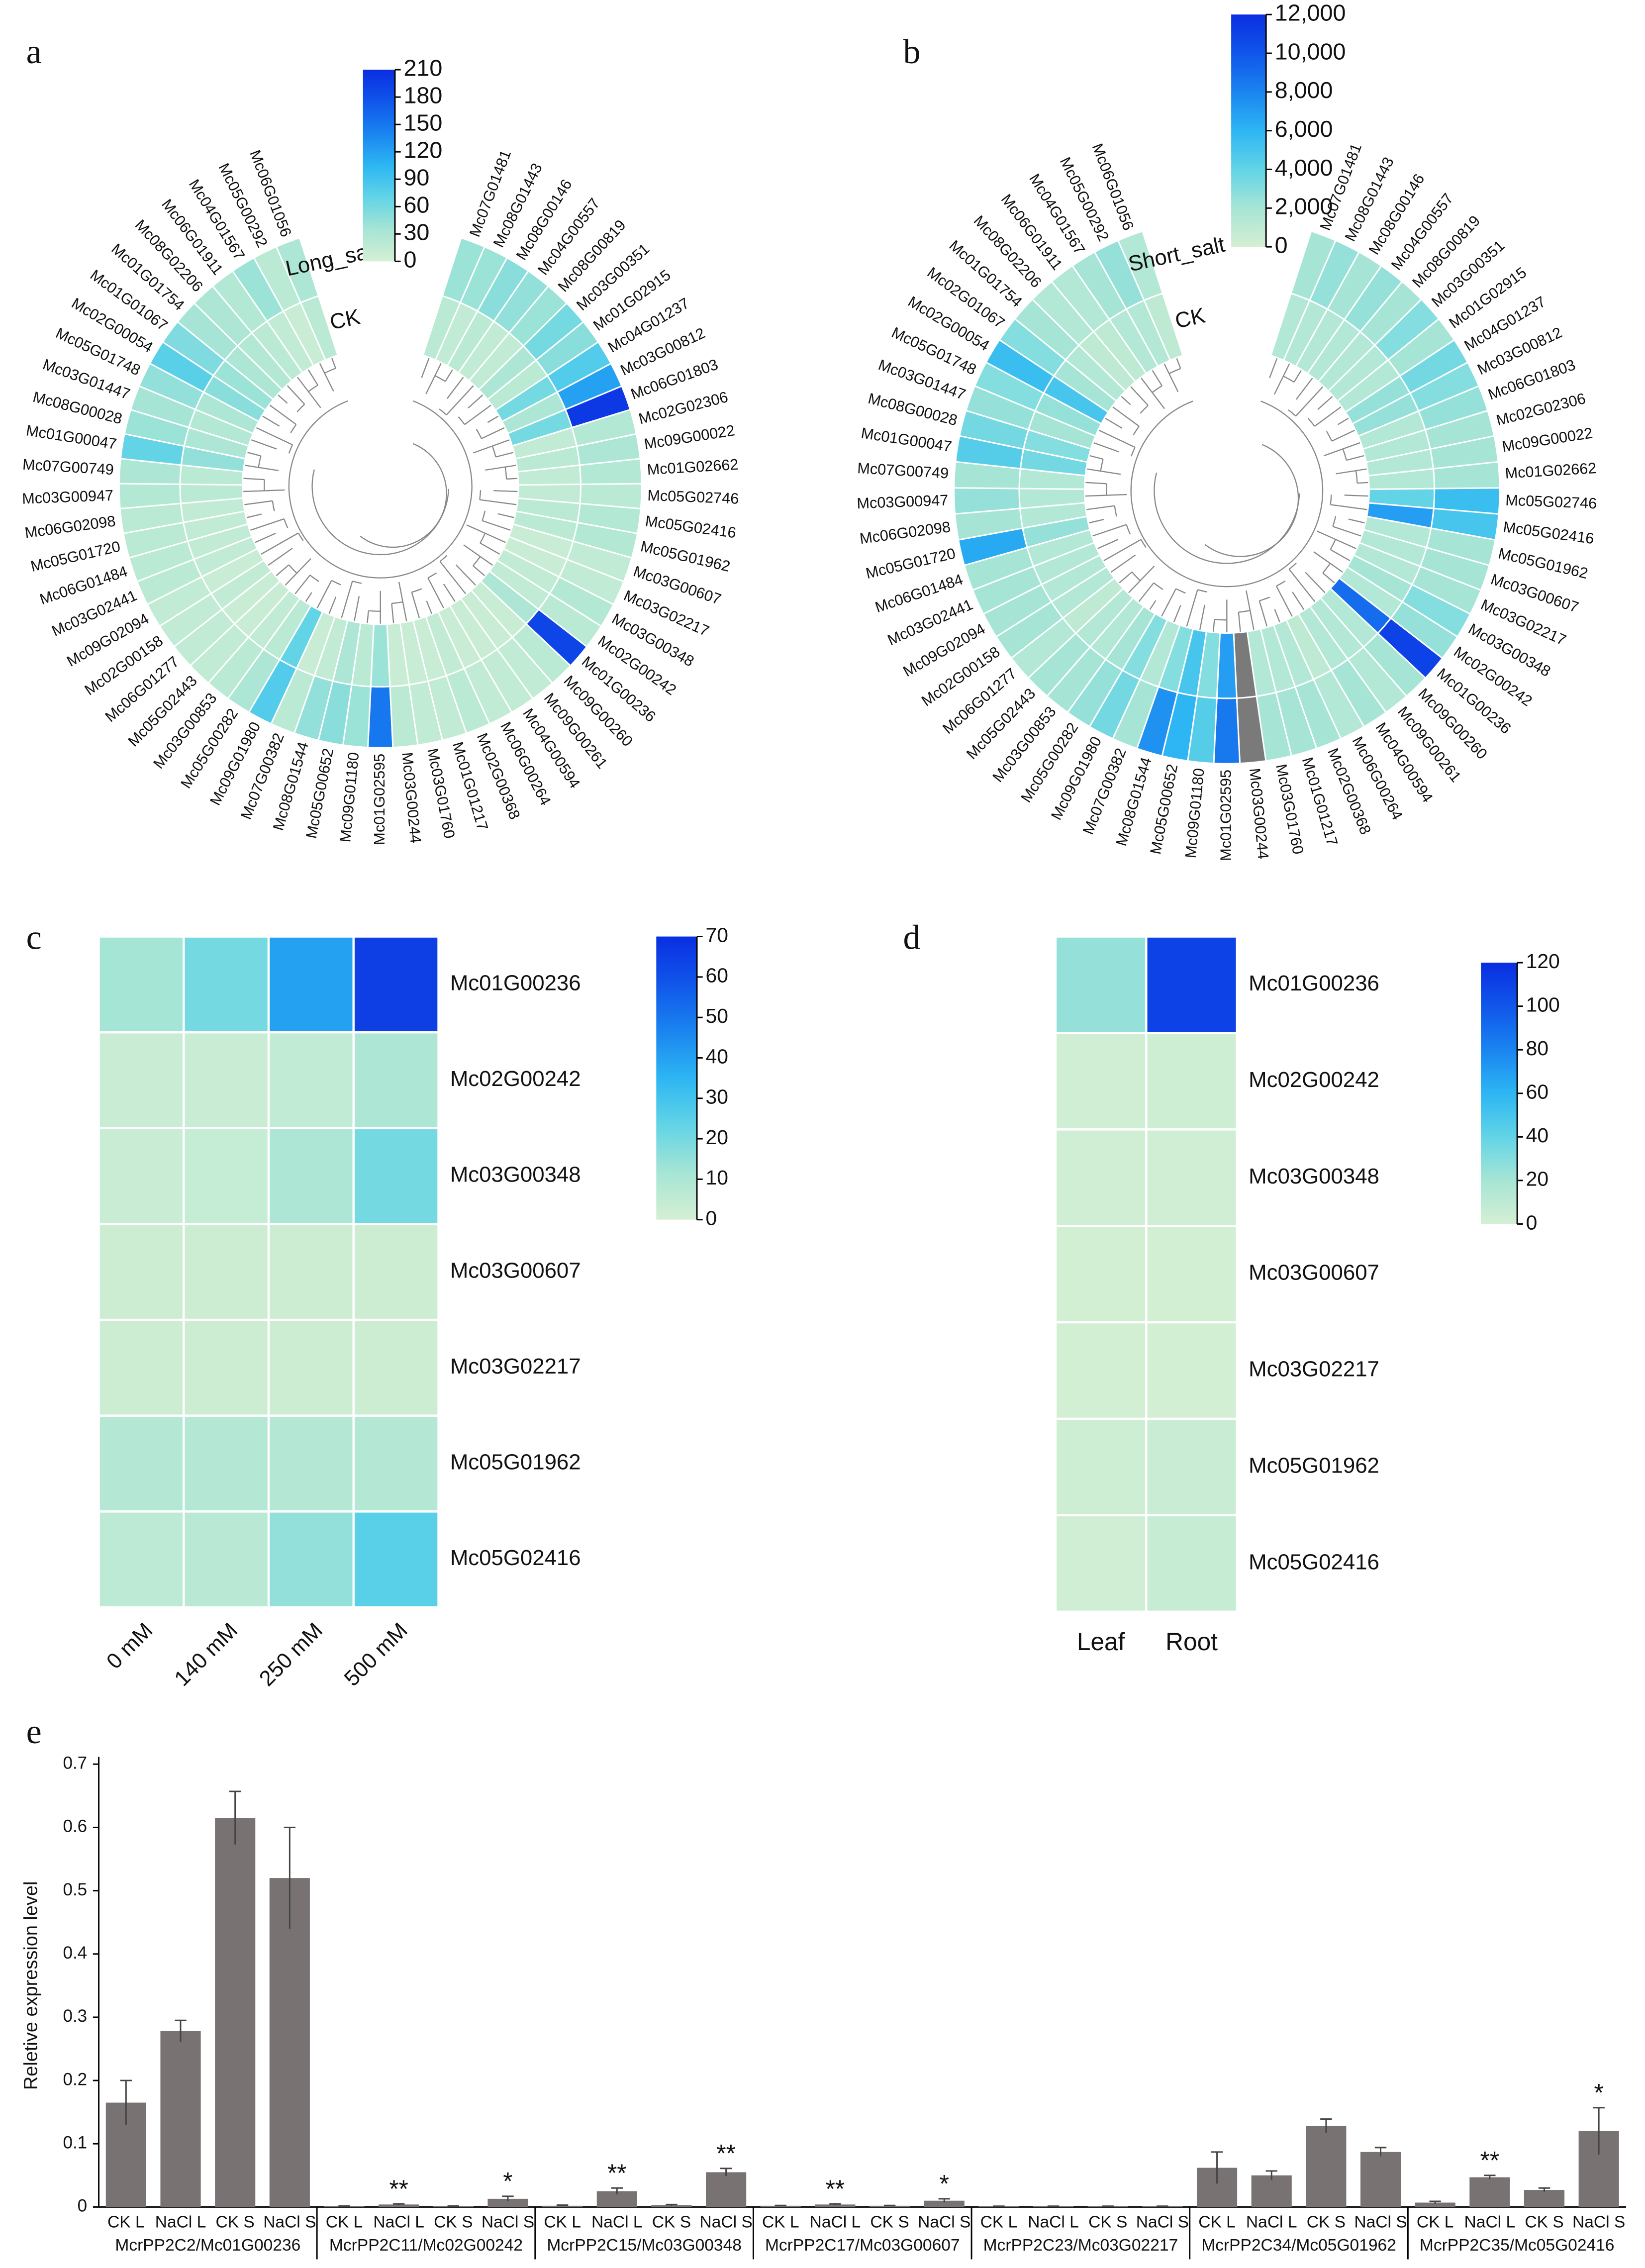 The width and height of the screenshot is (1645, 2268). I want to click on row-label: Mc05G01962, so click(515, 1462).